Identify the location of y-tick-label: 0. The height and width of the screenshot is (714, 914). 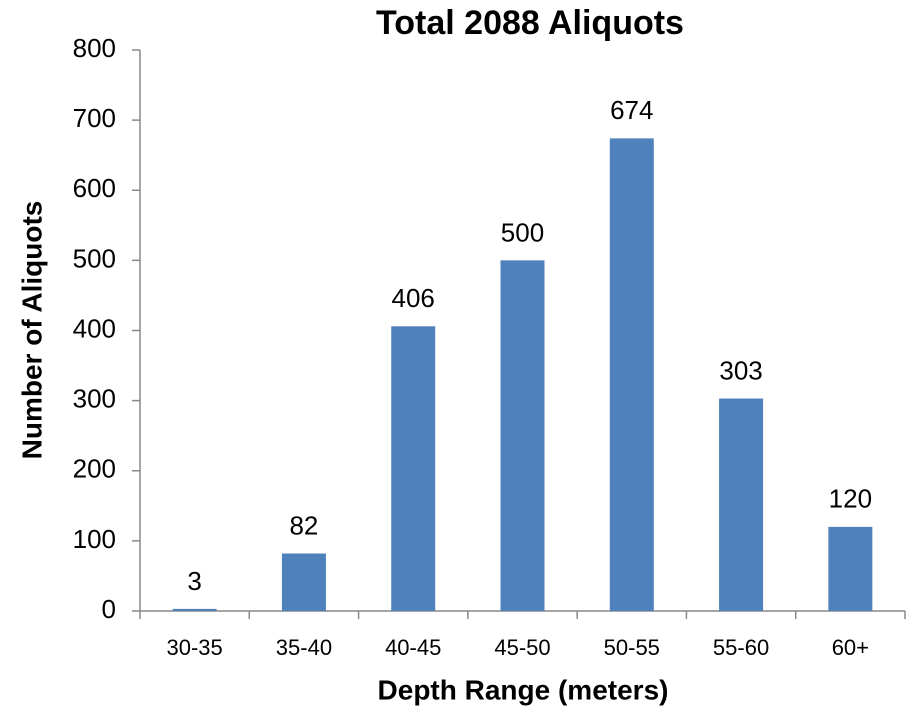
(109, 609).